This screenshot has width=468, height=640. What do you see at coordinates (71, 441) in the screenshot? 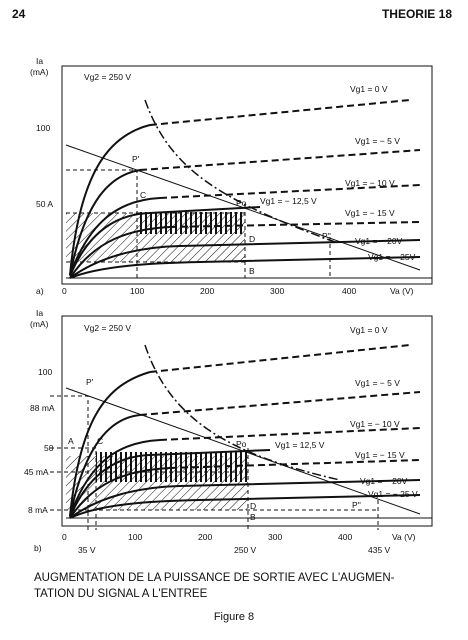
I see `point-label: A` at bounding box center [71, 441].